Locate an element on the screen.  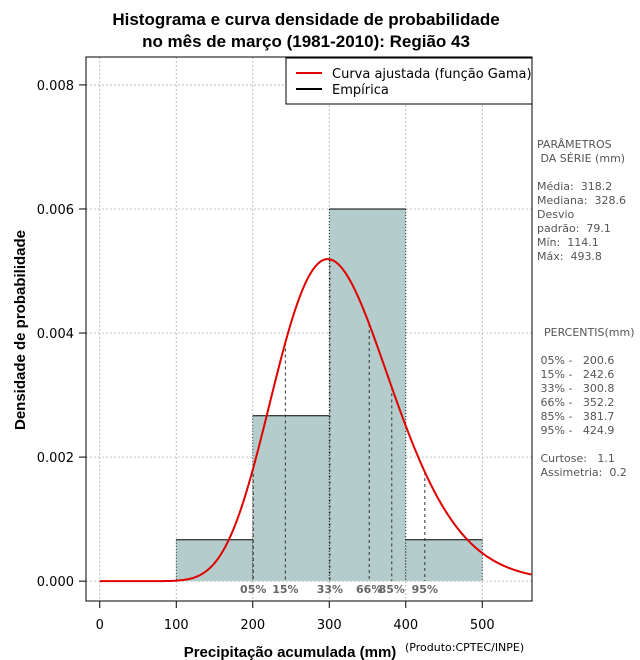
x-tick-label-5: 500 is located at coordinates (482, 625).